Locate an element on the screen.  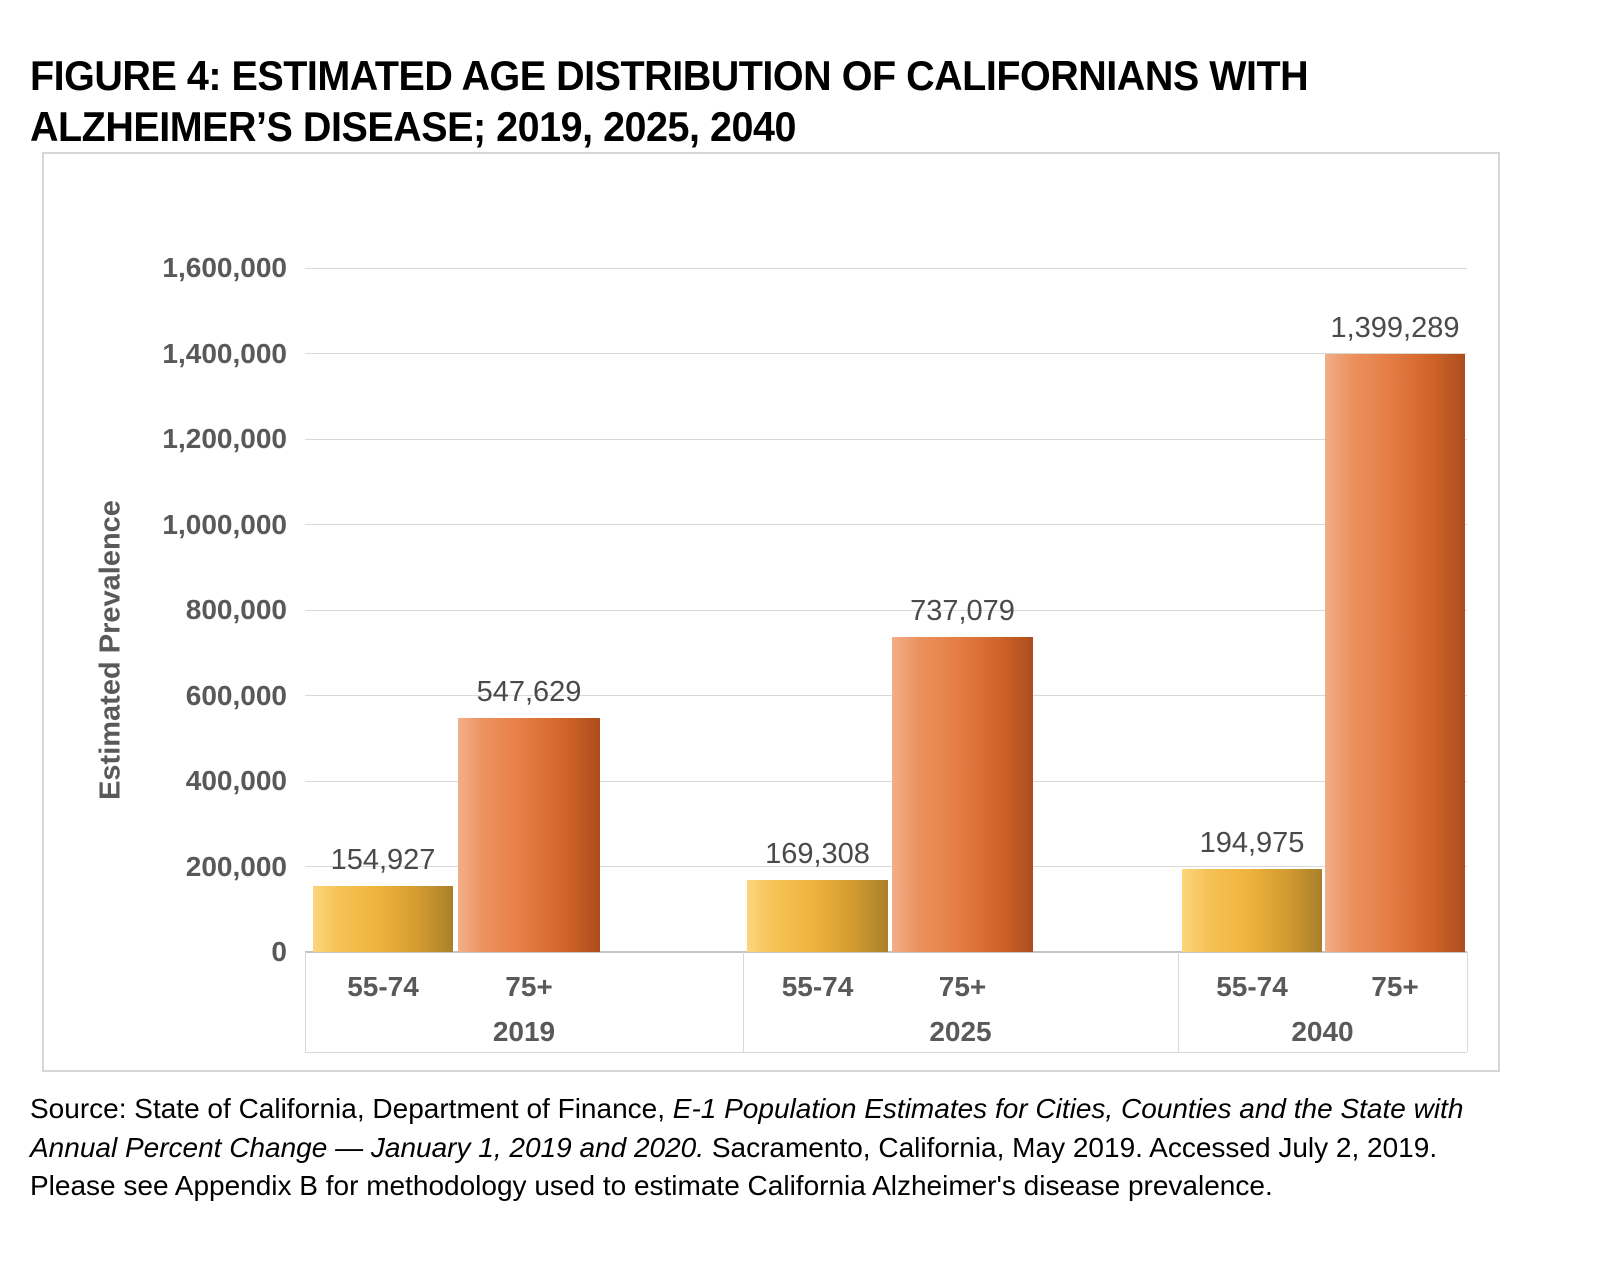
y-axis-title: Estimated Prevalence is located at coordinates (110, 650).